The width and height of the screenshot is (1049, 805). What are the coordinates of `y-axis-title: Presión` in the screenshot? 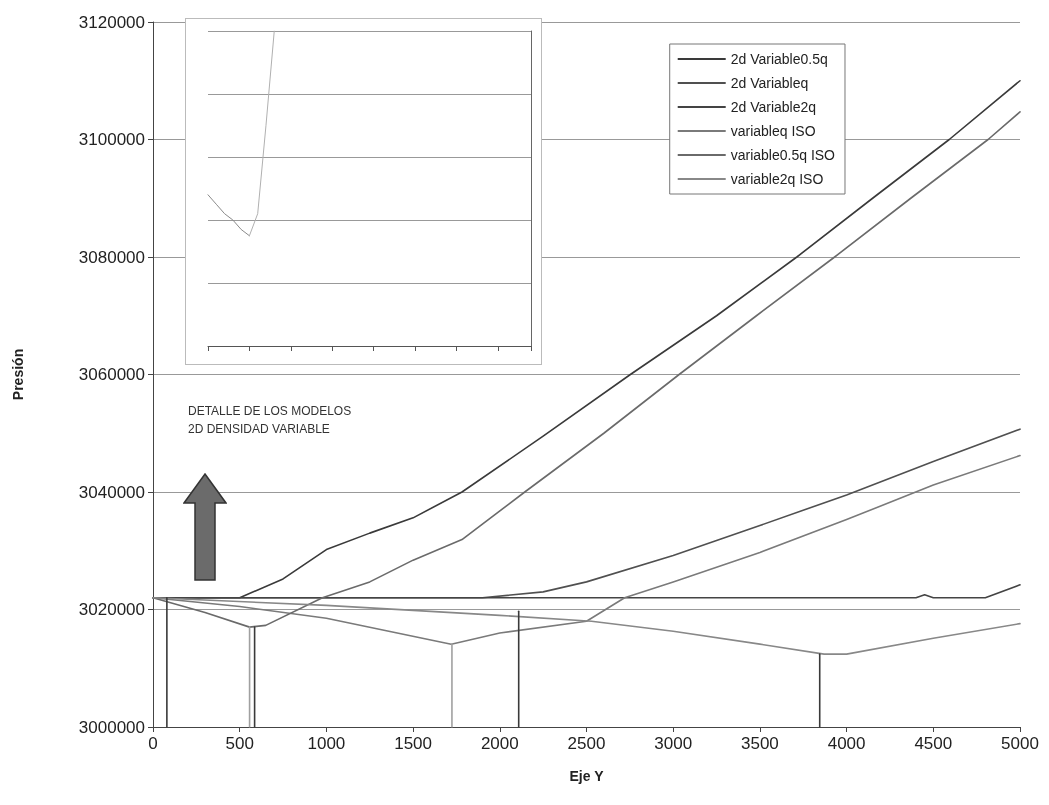 It's located at (18, 374).